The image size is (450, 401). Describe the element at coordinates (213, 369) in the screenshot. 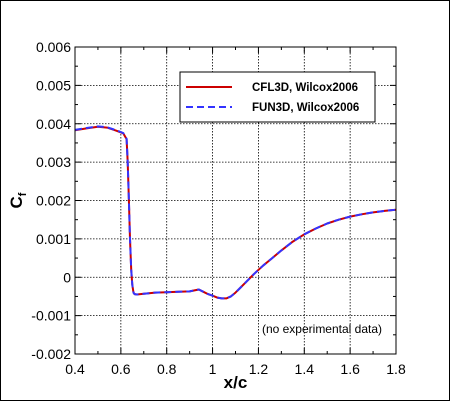

I see `x-tick-label: 1` at that location.